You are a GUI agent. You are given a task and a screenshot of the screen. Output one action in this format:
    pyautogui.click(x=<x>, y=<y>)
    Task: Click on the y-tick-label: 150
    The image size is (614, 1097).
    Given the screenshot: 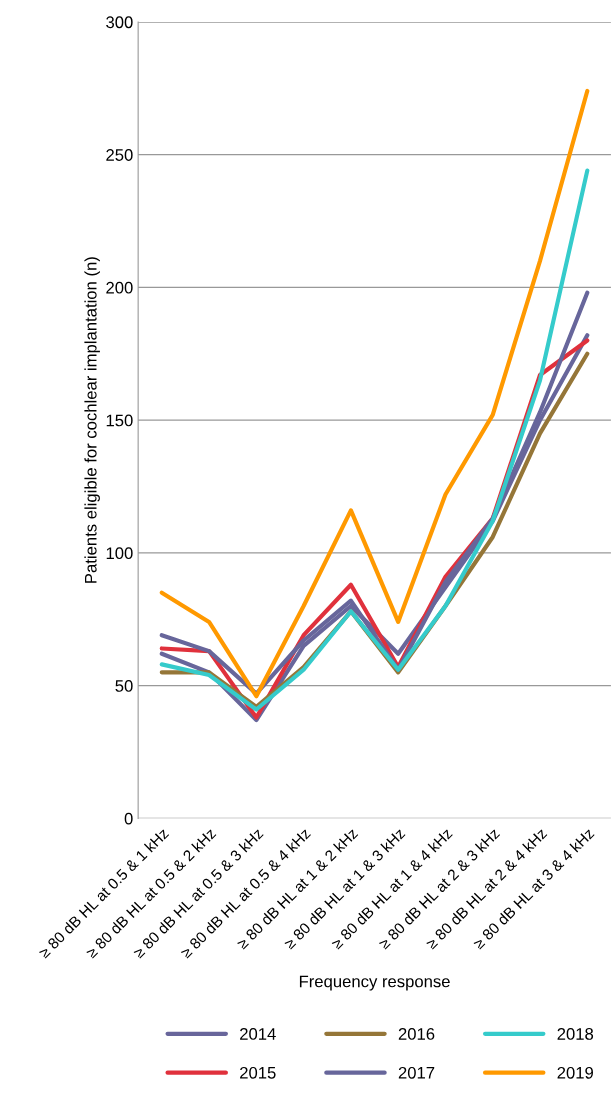 What is the action you would take?
    pyautogui.click(x=119, y=420)
    